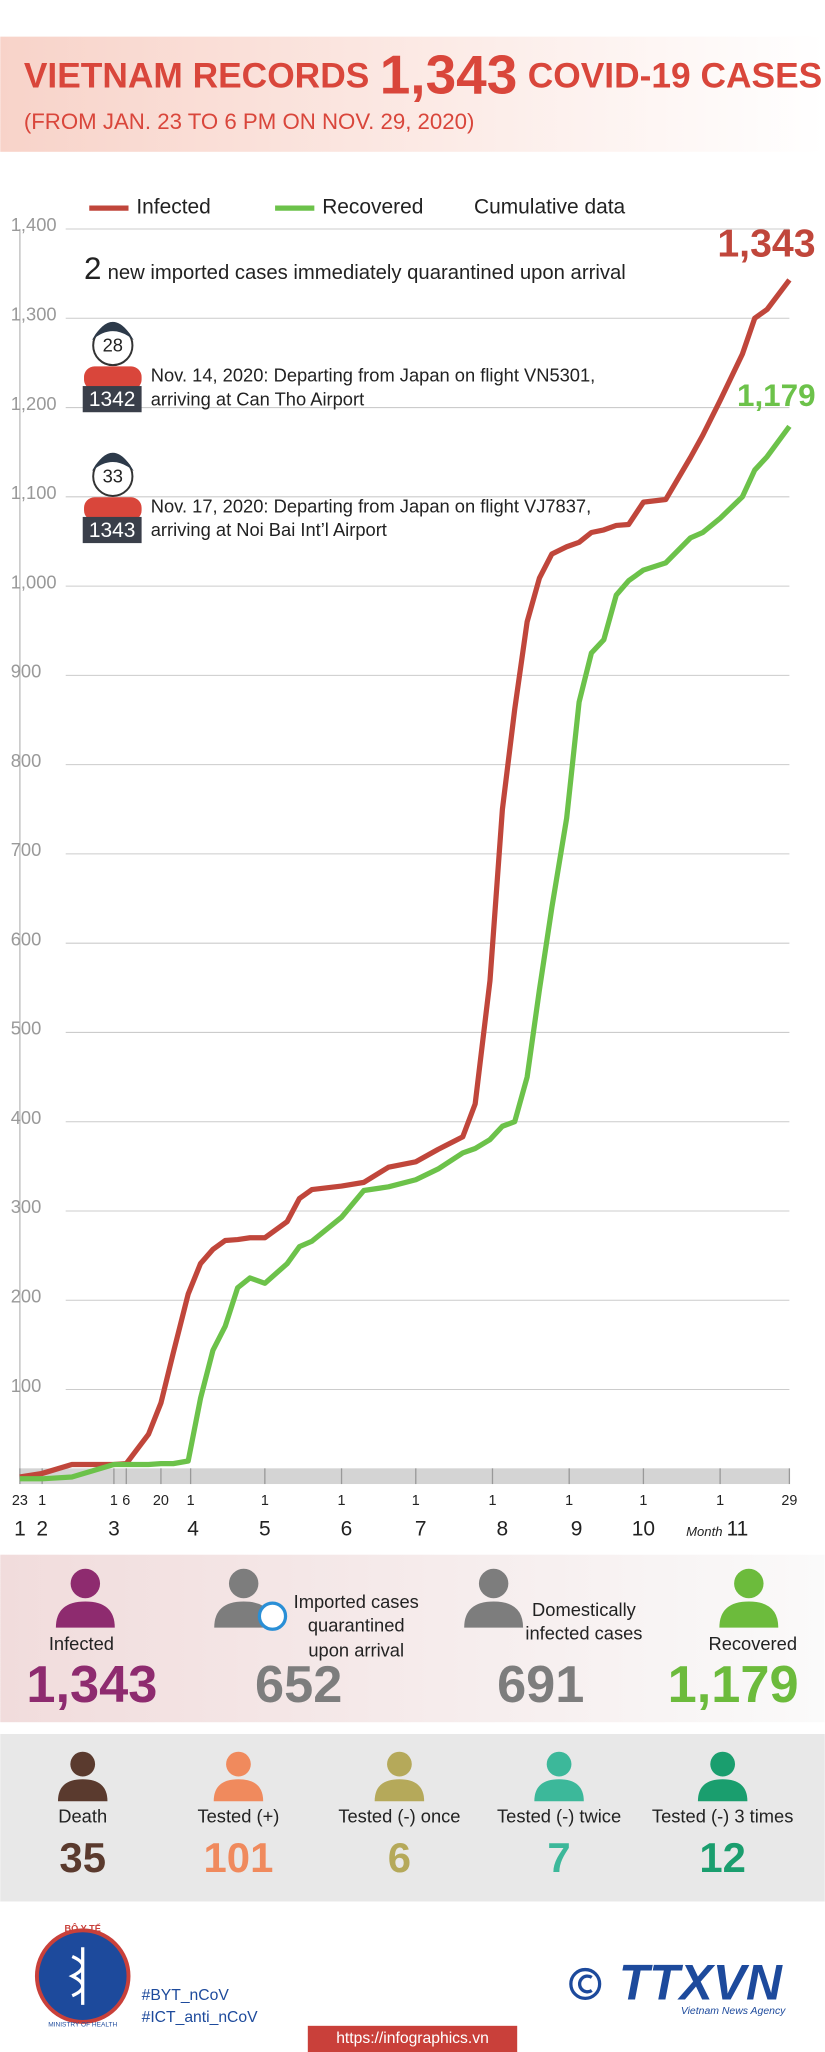  What do you see at coordinates (91, 1685) in the screenshot?
I see `stat-value: 1,343` at bounding box center [91, 1685].